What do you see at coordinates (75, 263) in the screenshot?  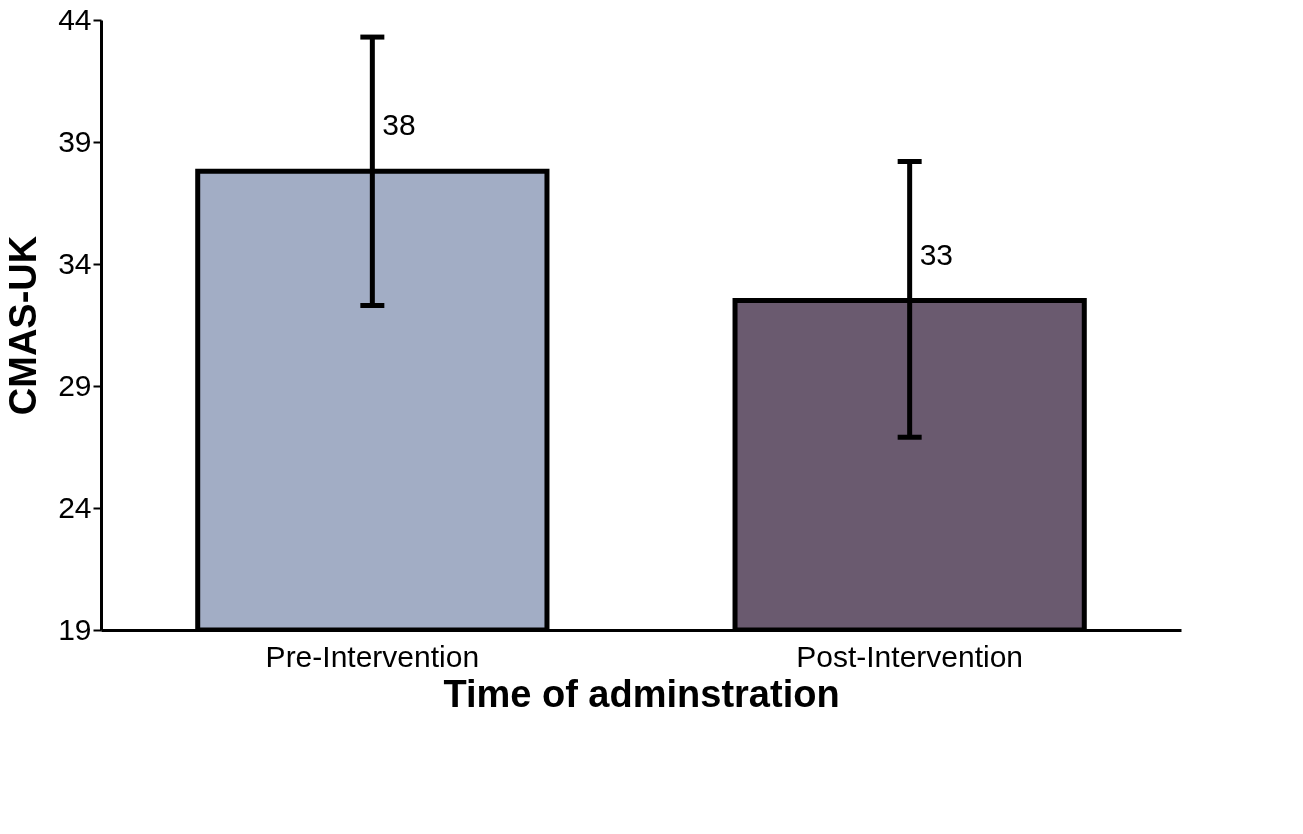 I see `y-tick-label: 34` at bounding box center [75, 263].